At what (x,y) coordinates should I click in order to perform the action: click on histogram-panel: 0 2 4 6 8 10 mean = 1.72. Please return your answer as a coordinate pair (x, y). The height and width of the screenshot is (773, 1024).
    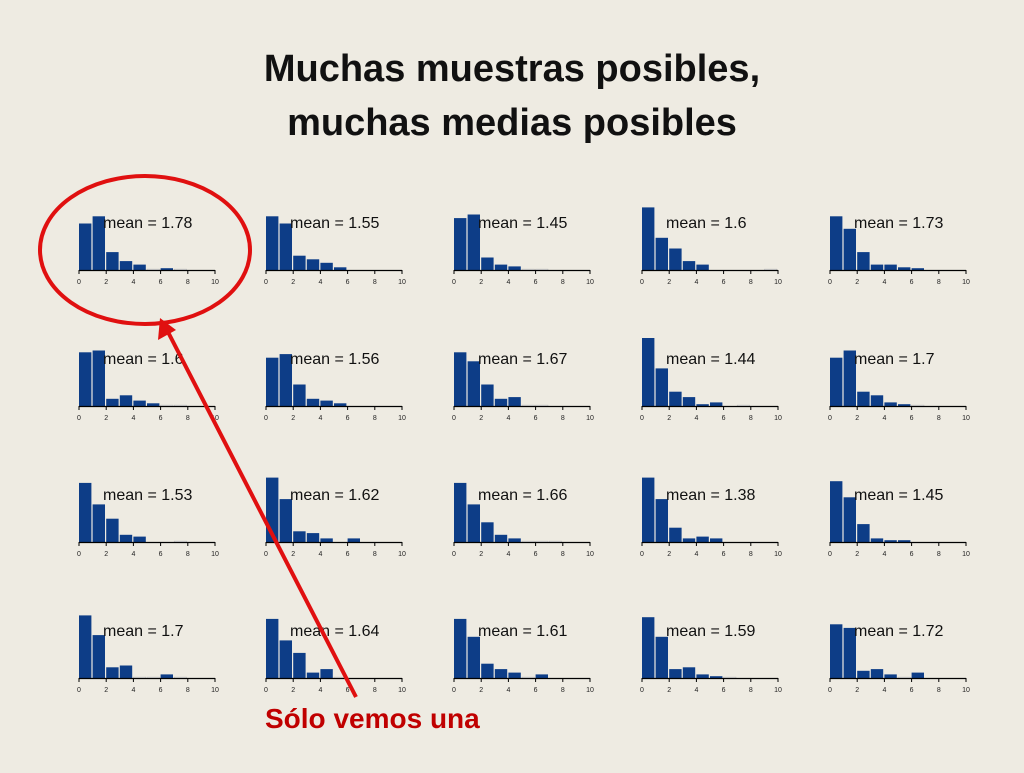
    Looking at the image, I should click on (899, 658).